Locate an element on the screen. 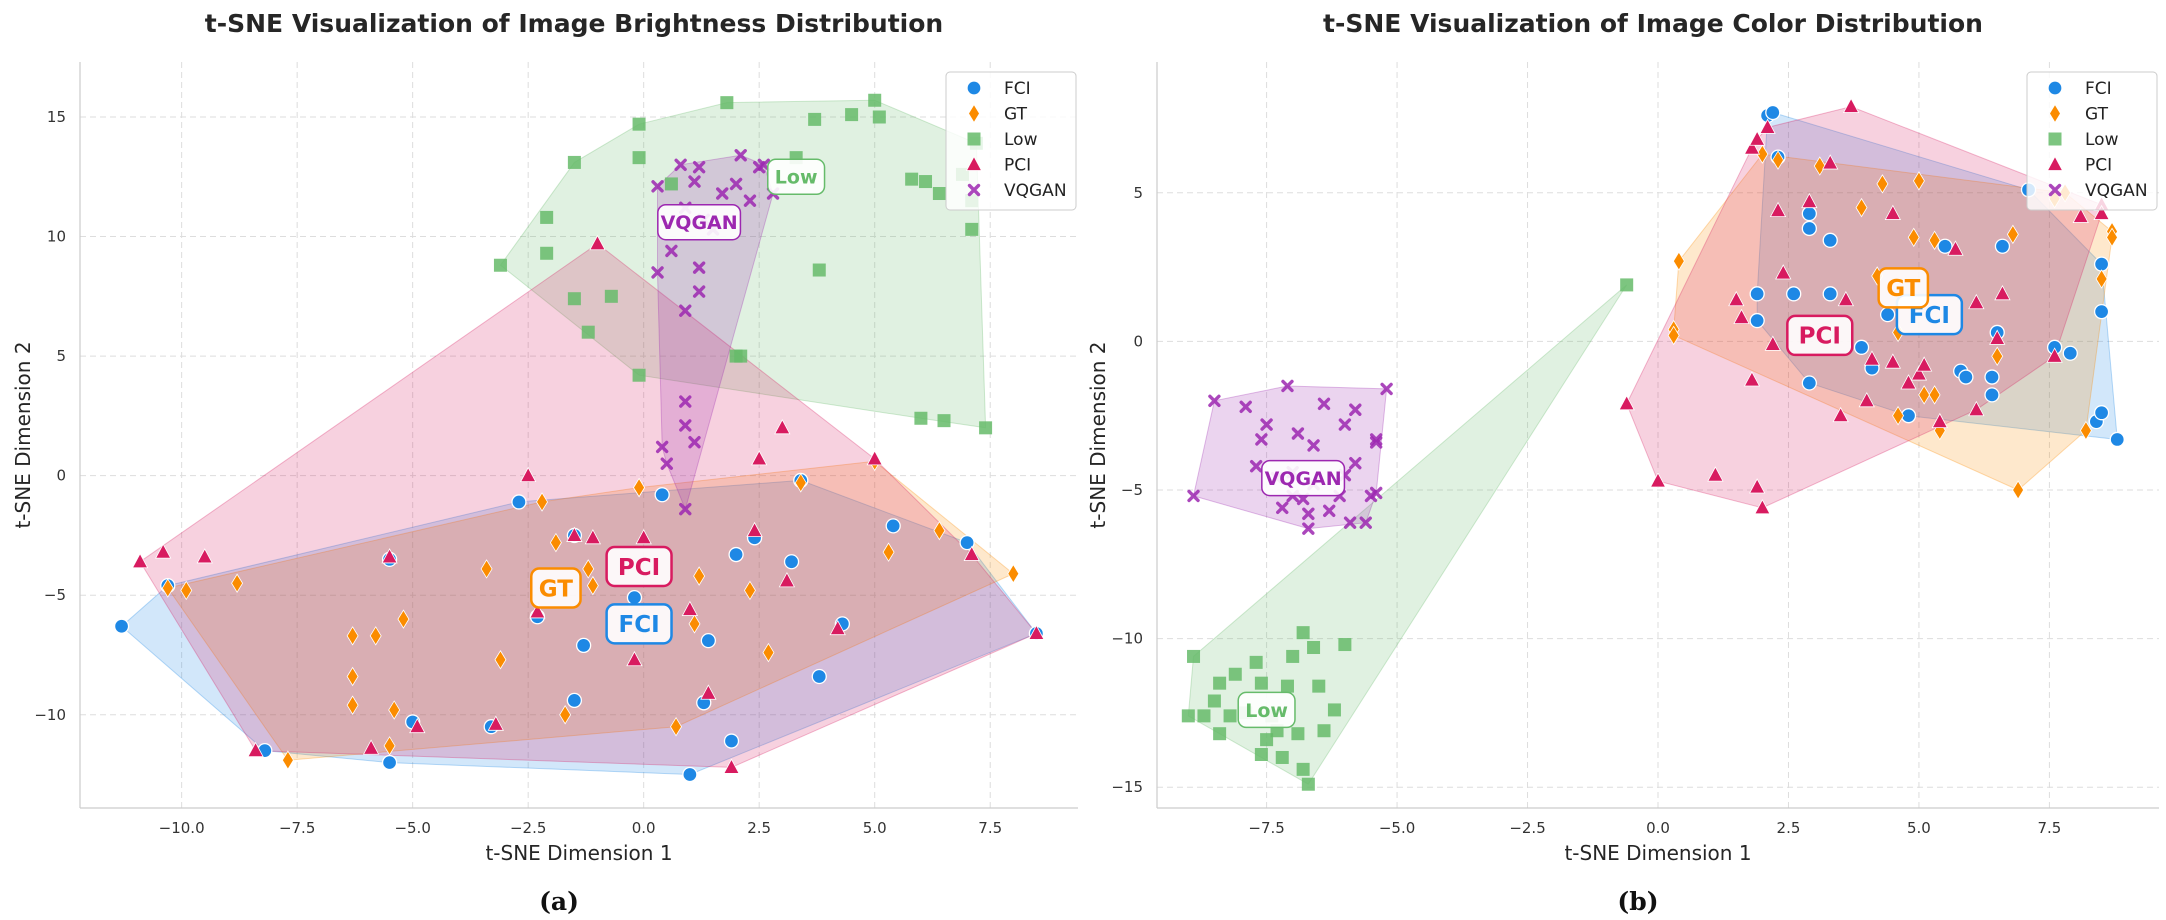 The height and width of the screenshot is (920, 2166). cluster-label-fci: FCI is located at coordinates (639, 624).